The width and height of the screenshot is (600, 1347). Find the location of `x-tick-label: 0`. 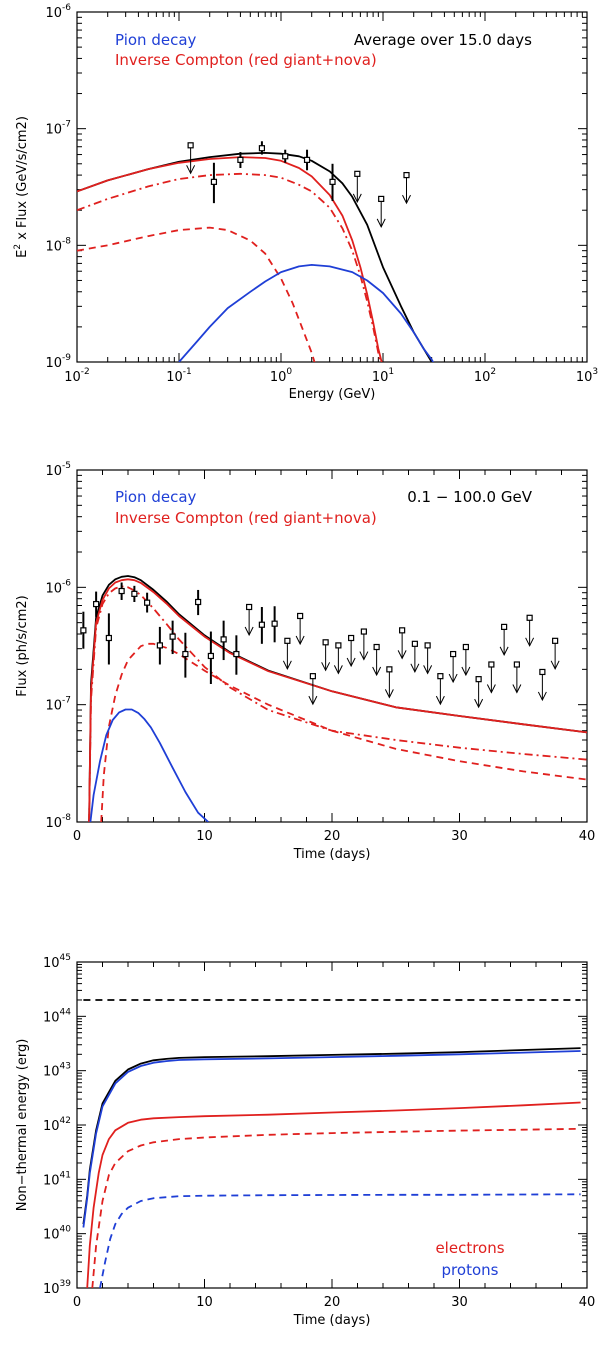

x-tick-label: 0 is located at coordinates (77, 1302).